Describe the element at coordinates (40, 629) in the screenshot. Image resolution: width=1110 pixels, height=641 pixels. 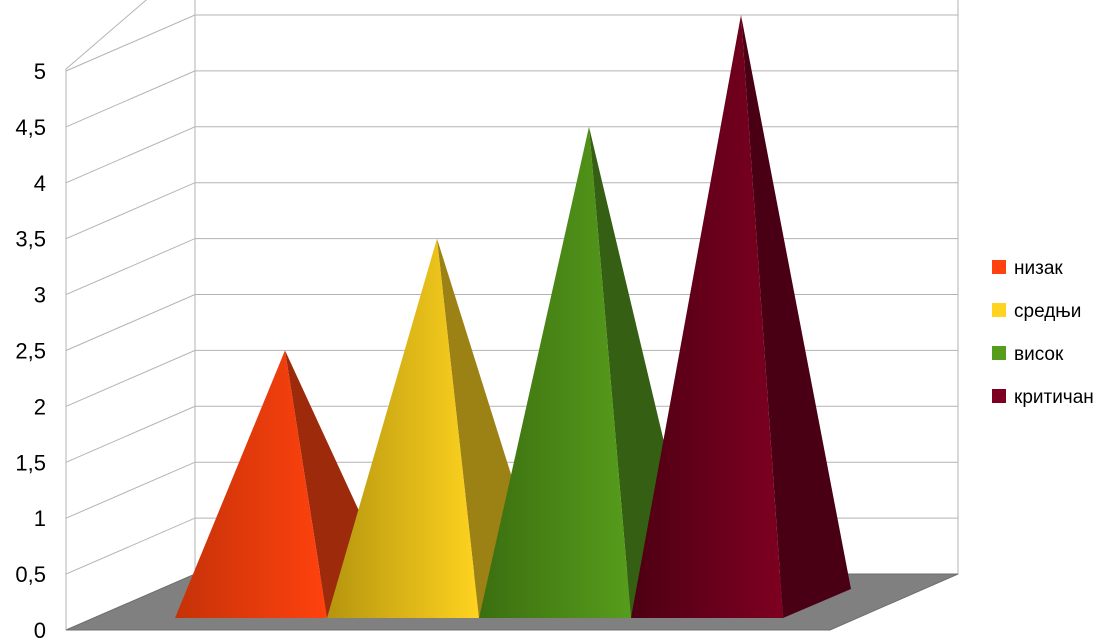
I see `y-tick-label: 0` at that location.